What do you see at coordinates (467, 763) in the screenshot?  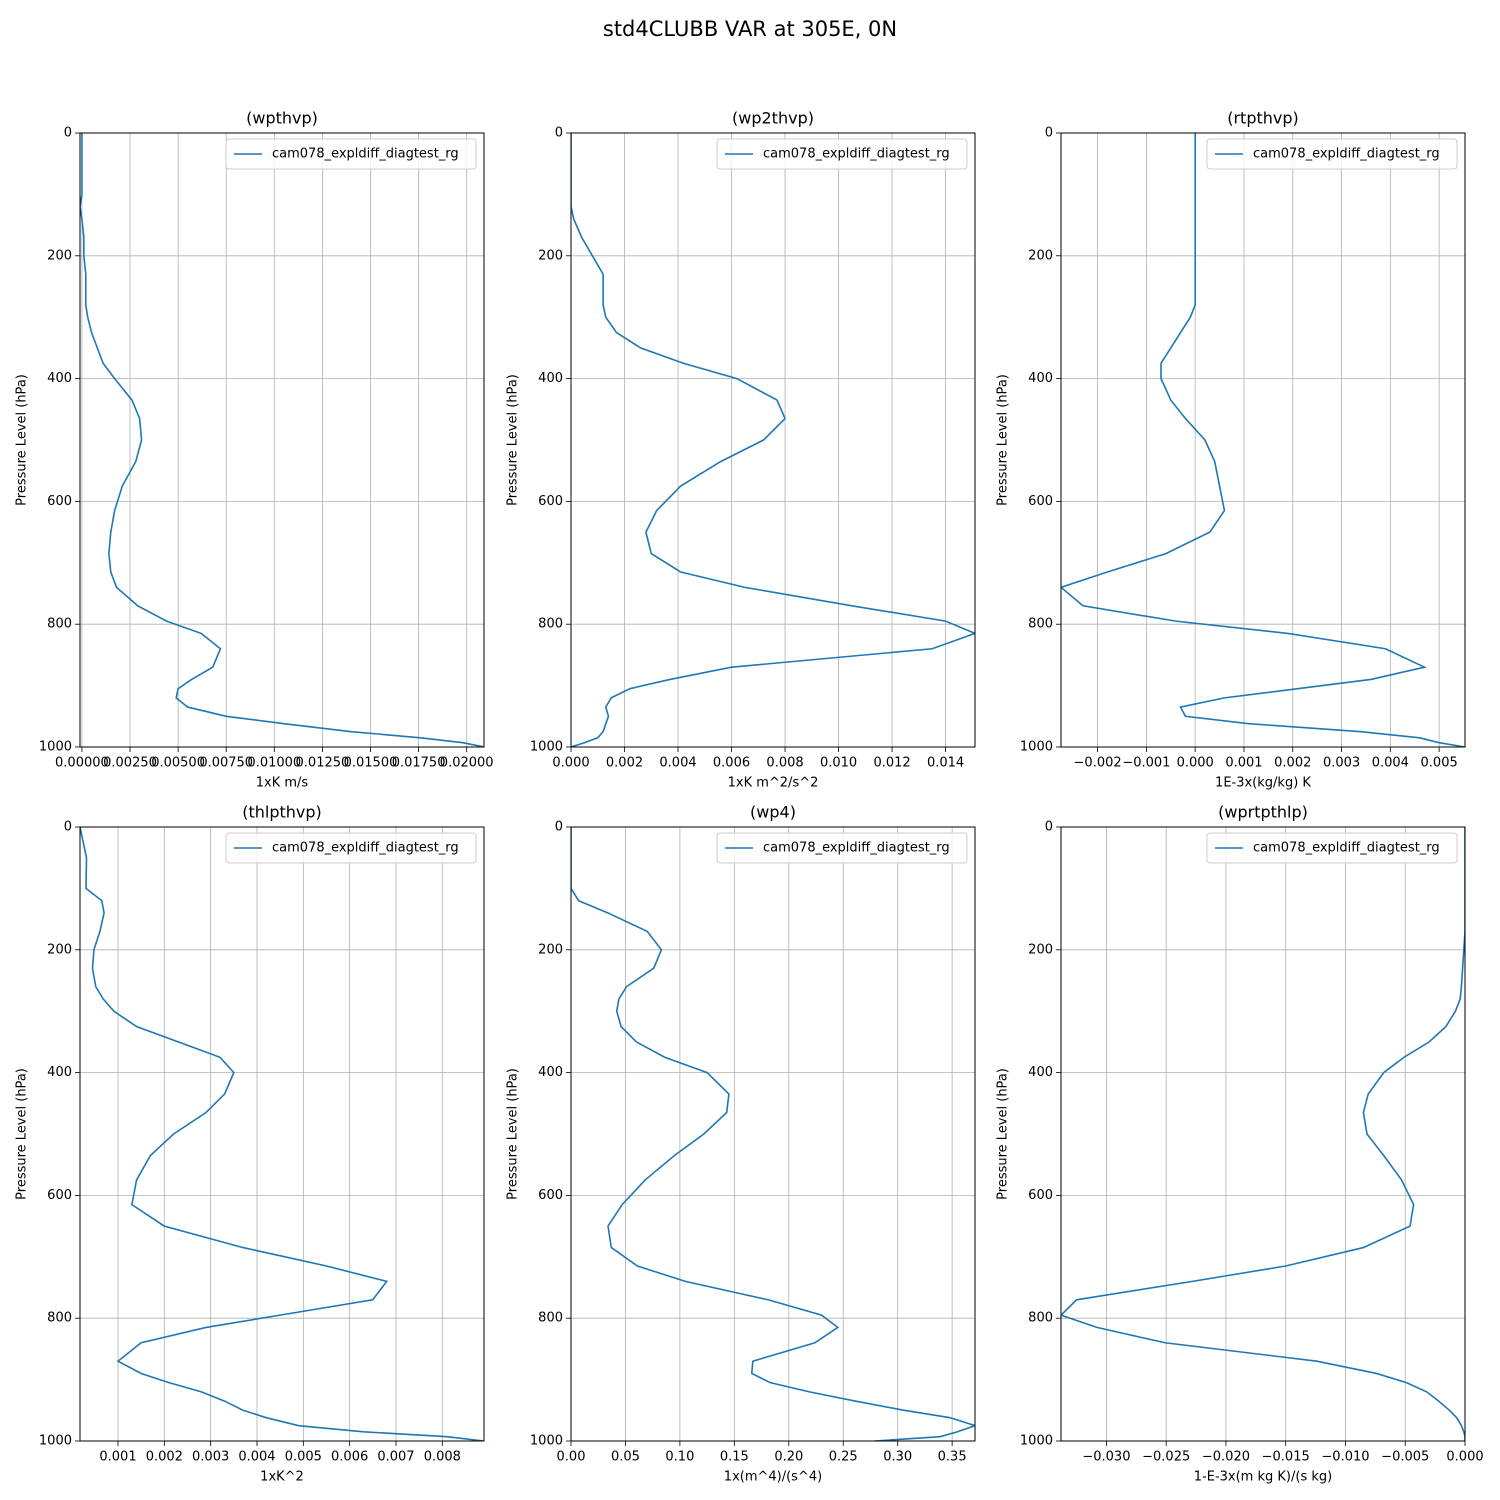 I see `x-tick-label: 0.02000` at bounding box center [467, 763].